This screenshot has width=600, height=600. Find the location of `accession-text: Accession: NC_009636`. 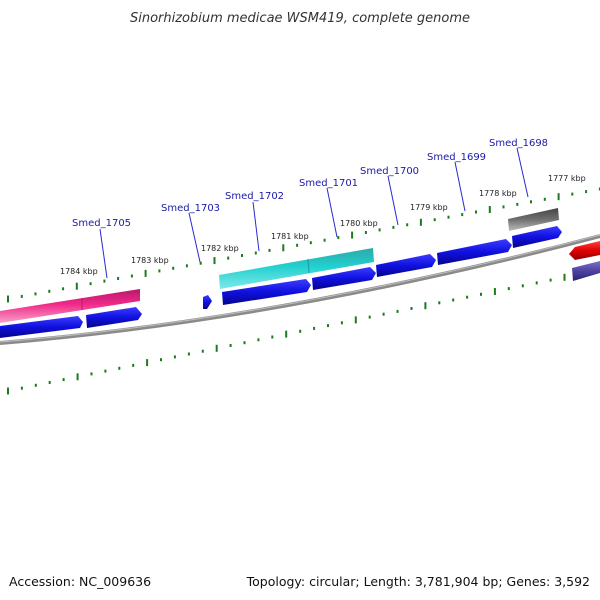

accession-text: Accession: NC_009636 is located at coordinates (80, 581).